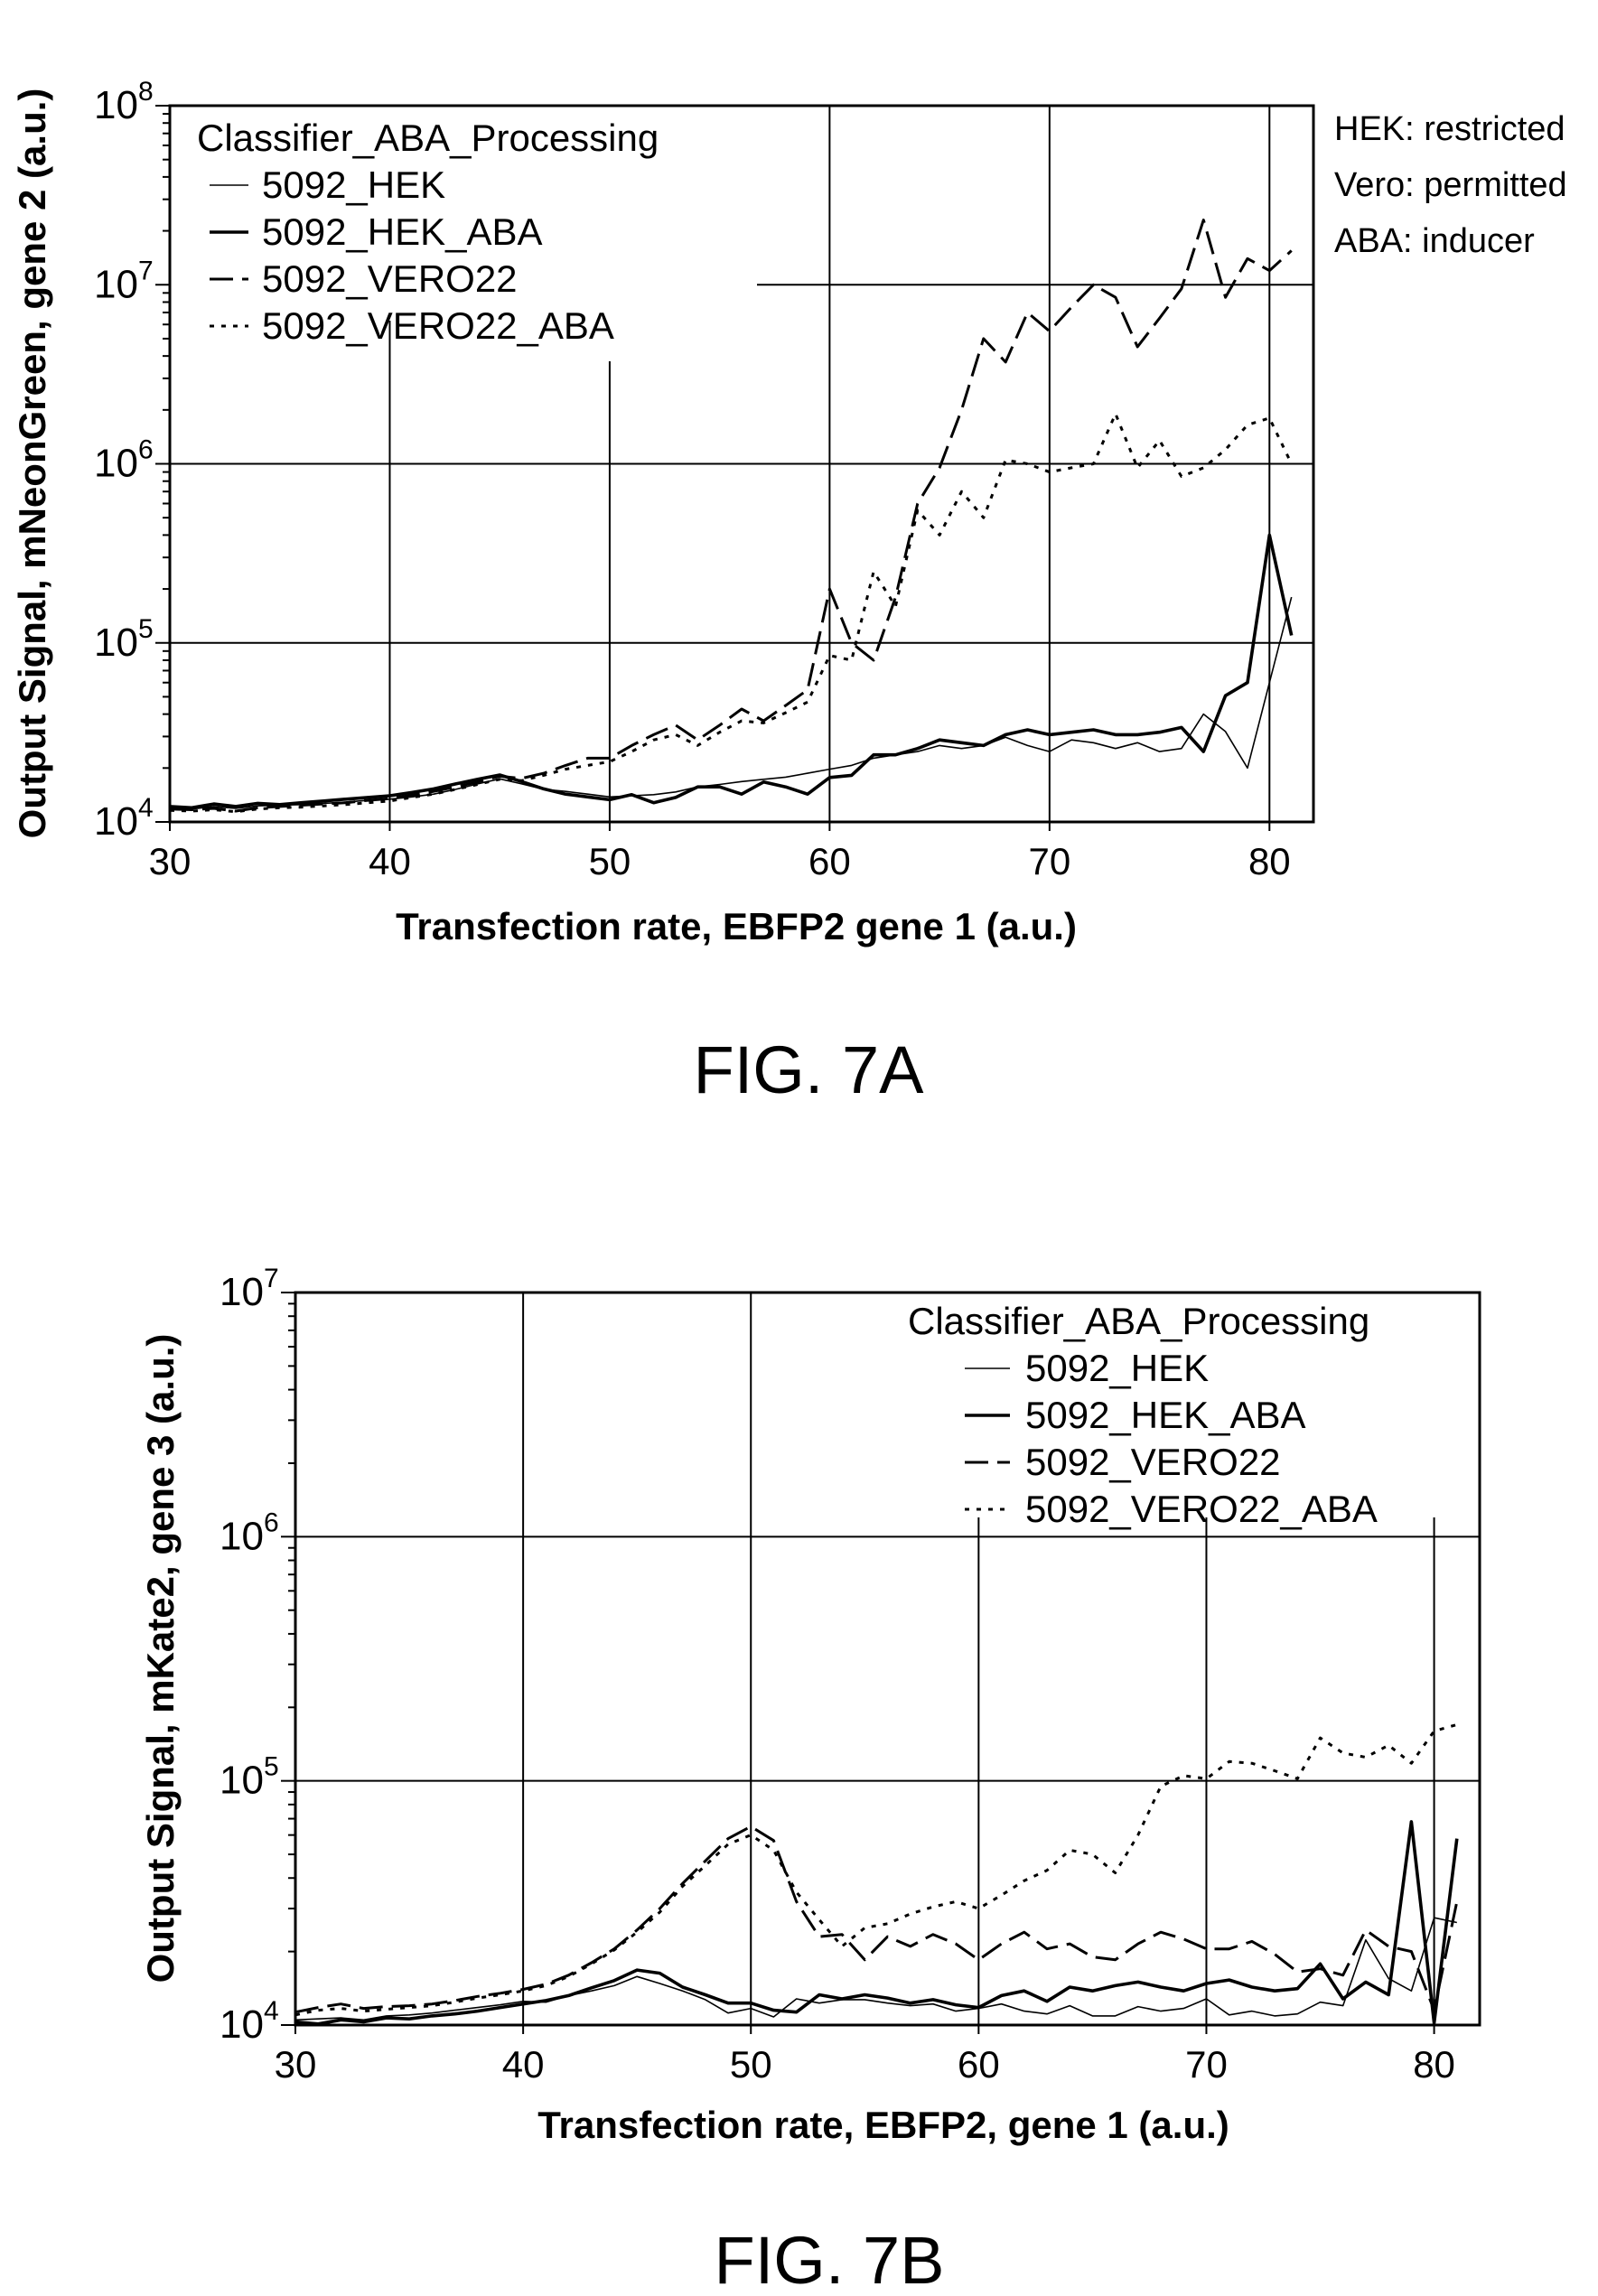  Describe the element at coordinates (160, 1658) in the screenshot. I see `y-axis-label: Output Signal, mKate2, gene 3 (a.u.)` at that location.